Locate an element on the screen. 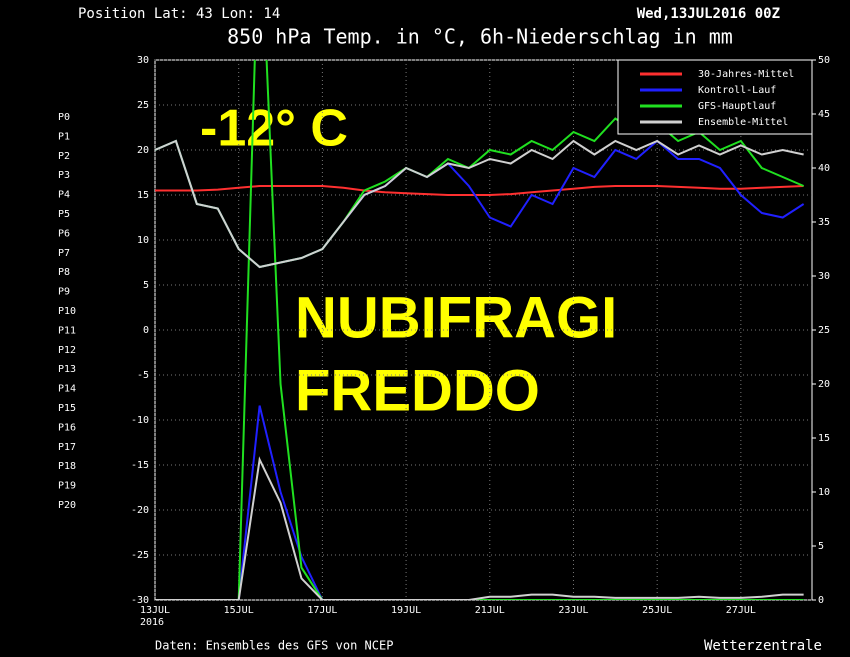  member-label: P5 is located at coordinates (64, 214).